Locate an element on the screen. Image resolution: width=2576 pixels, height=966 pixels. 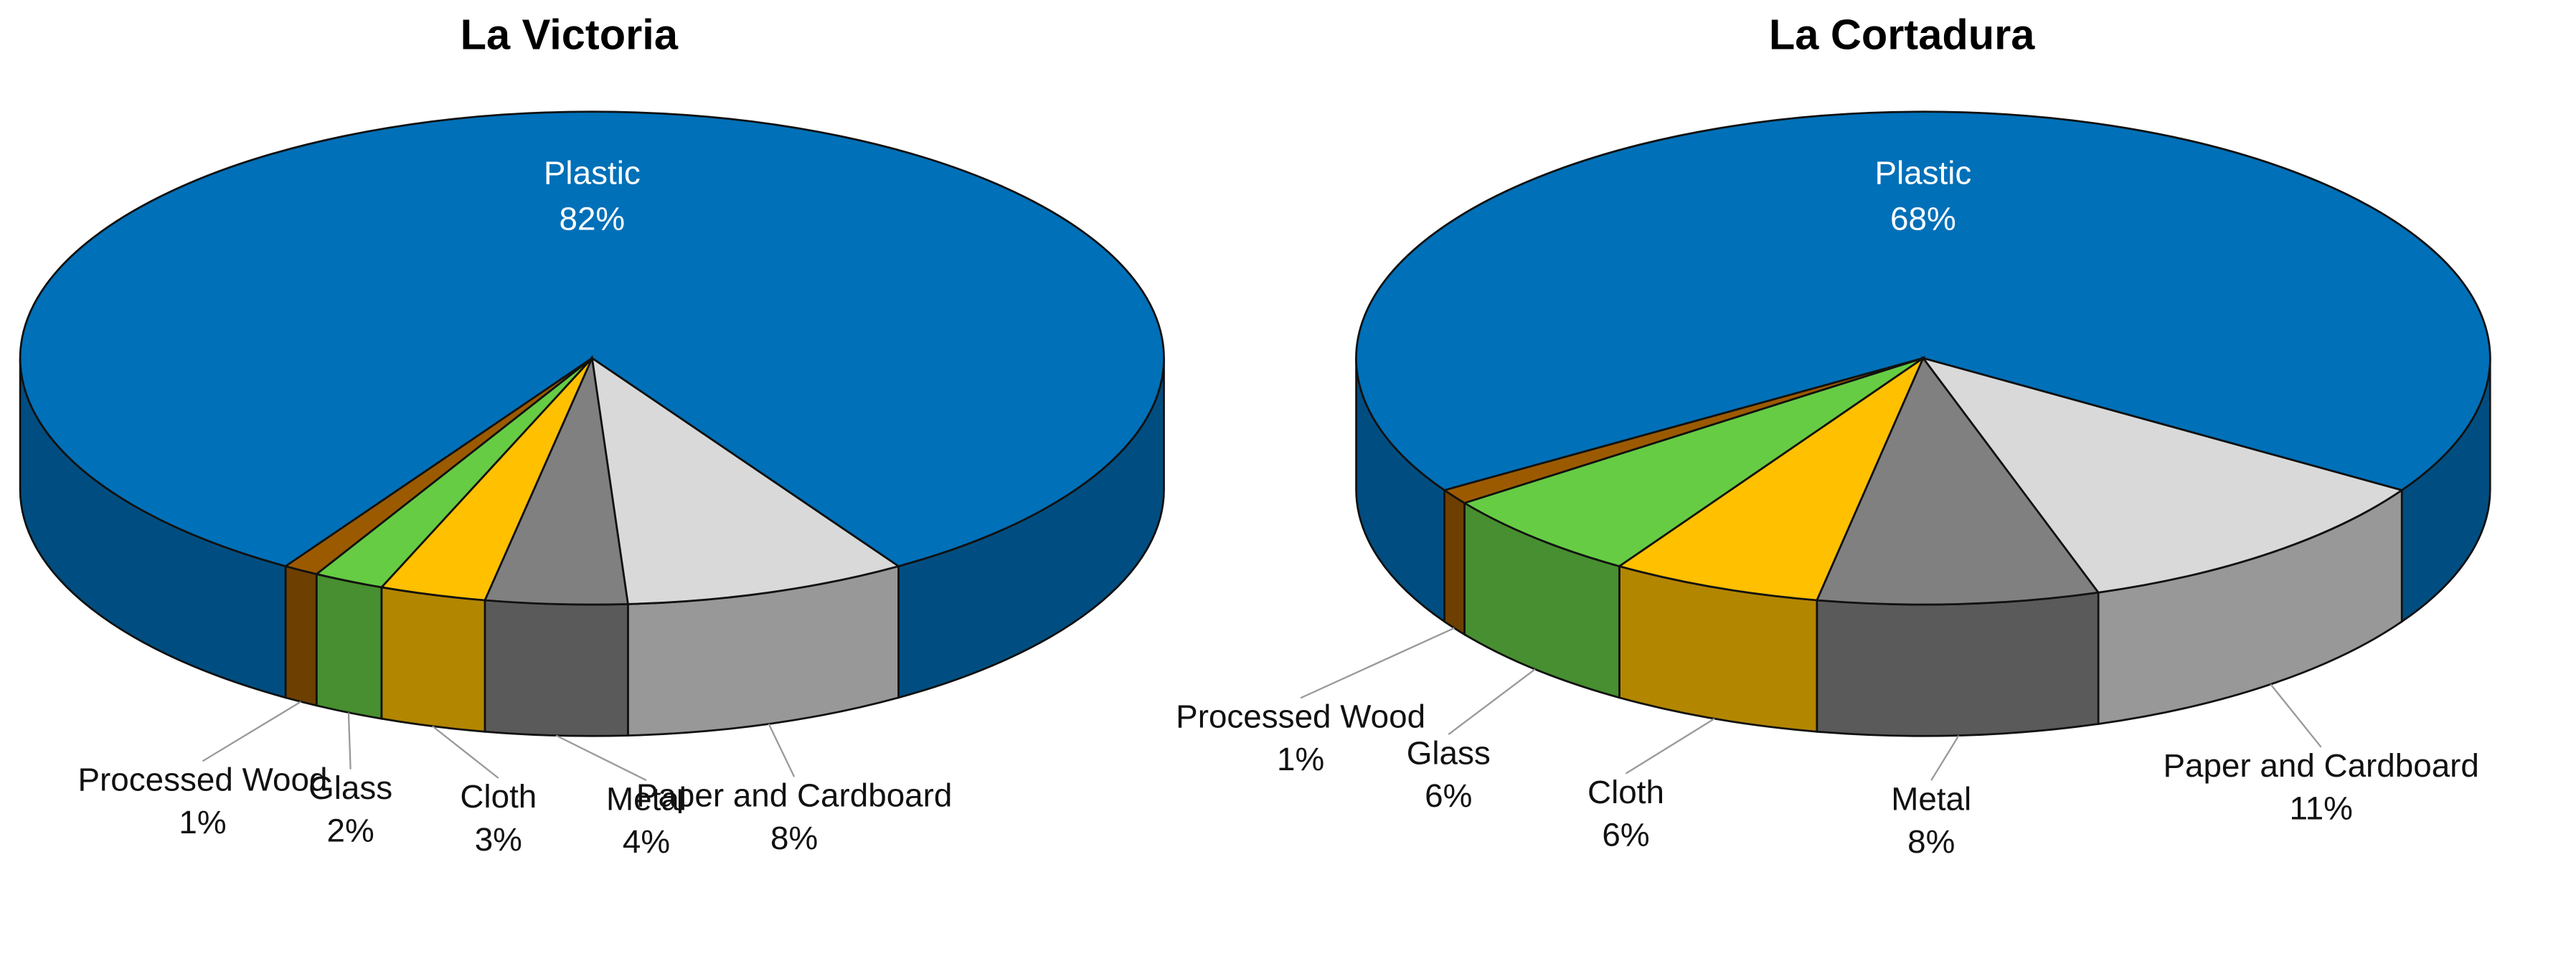
chart-title: La Victoria is located at coordinates (570, 35).